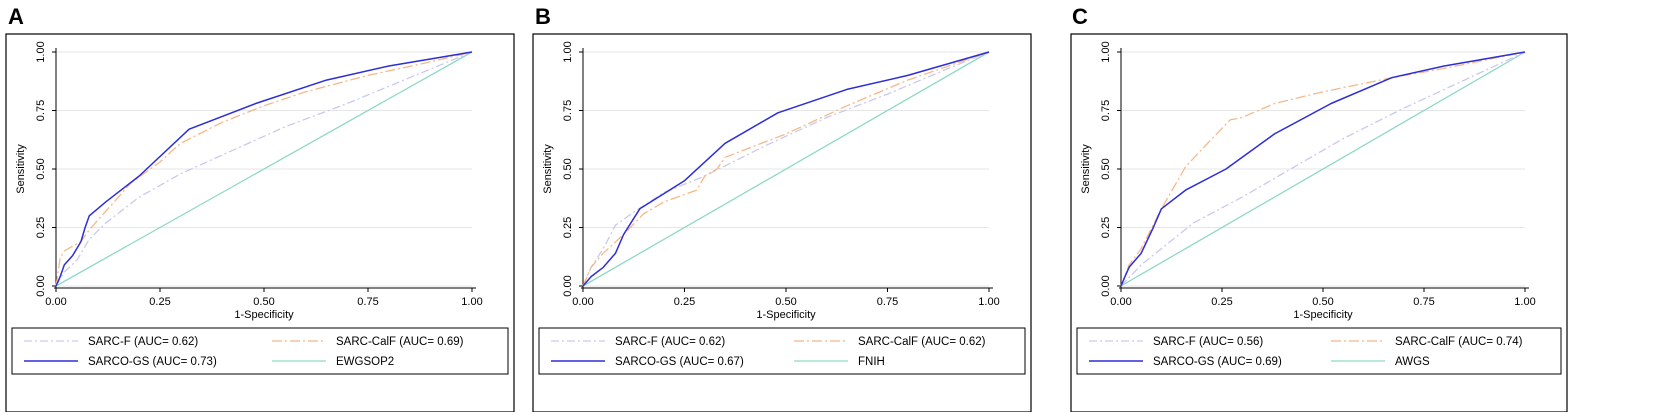 The height and width of the screenshot is (412, 1654). I want to click on legend-entry: SARCO-GS (AUC= 0.67), so click(679, 362).